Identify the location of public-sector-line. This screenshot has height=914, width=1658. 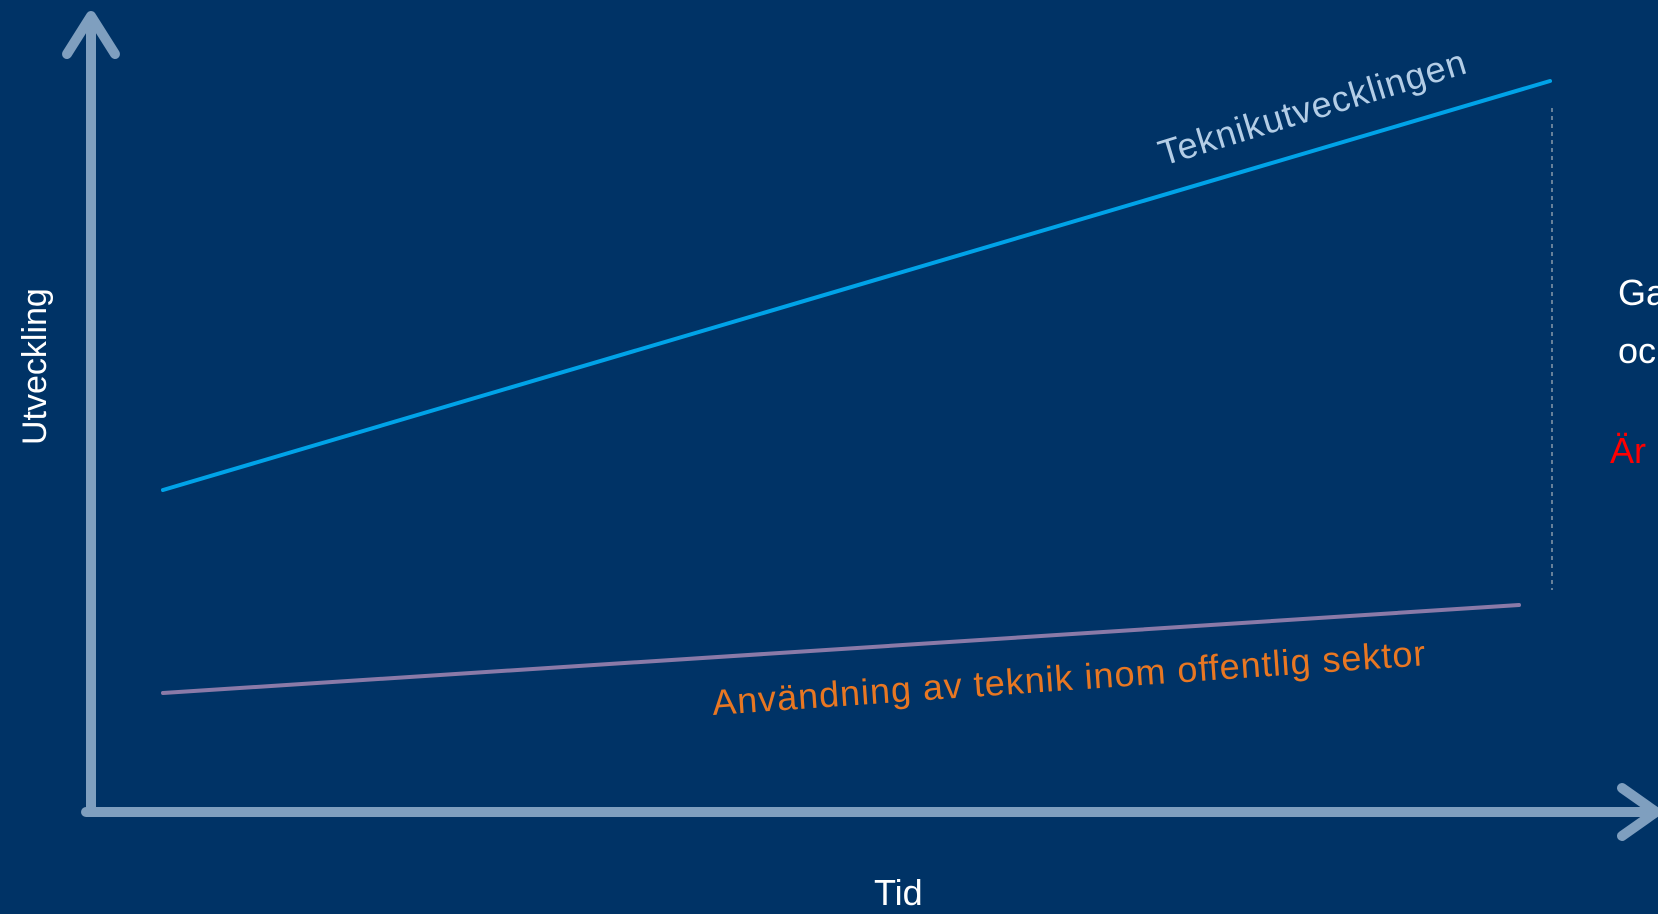
(841, 649).